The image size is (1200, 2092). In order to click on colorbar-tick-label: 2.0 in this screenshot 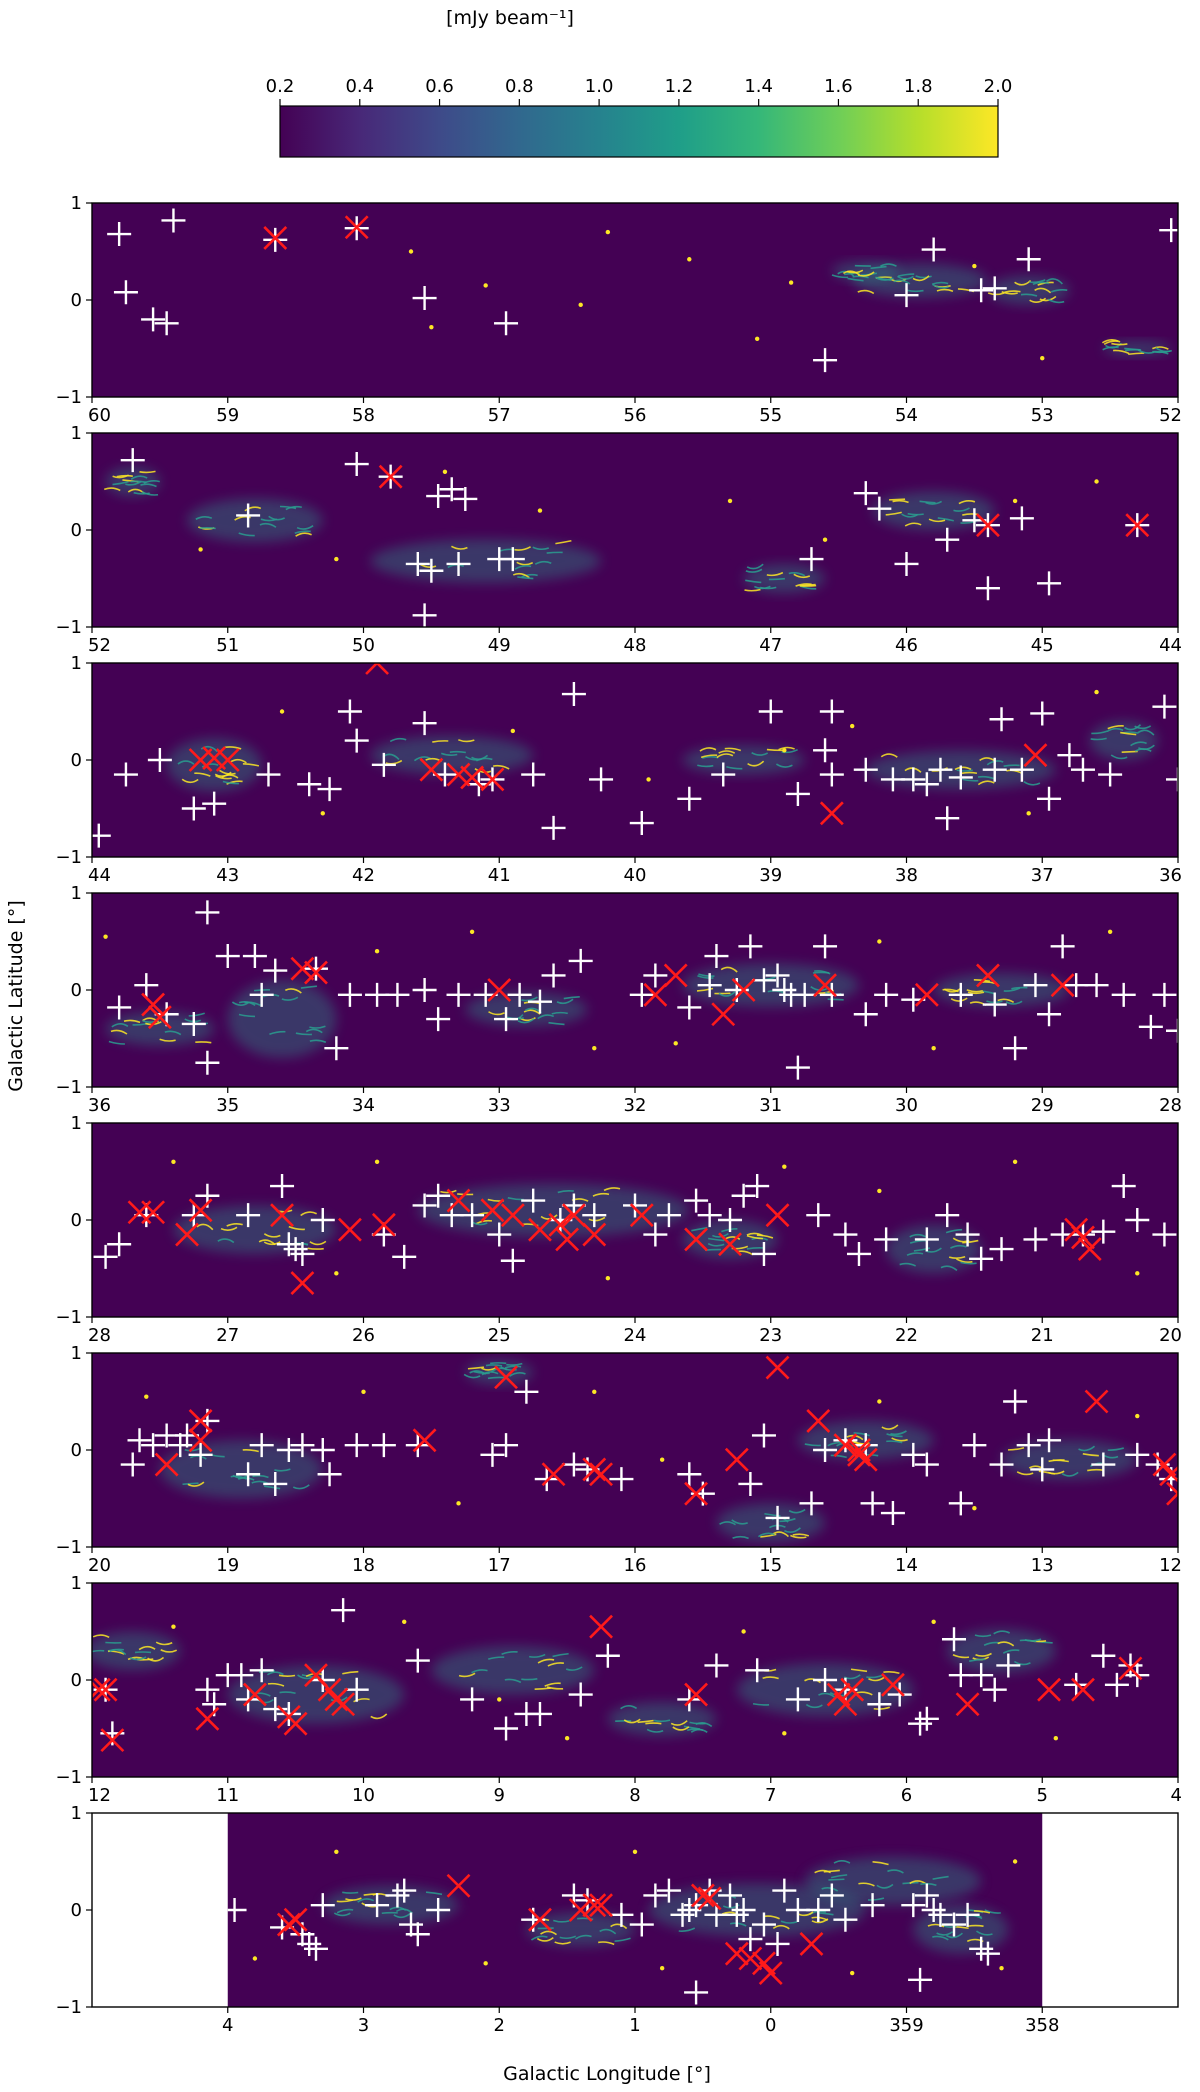, I will do `click(998, 86)`.